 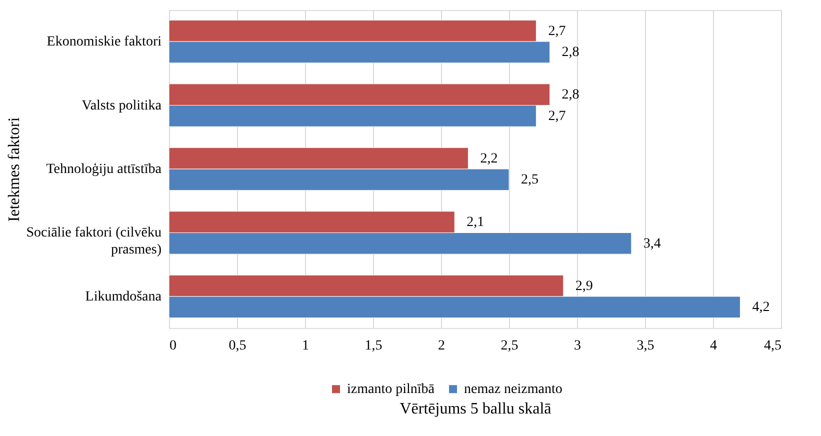 What do you see at coordinates (305, 346) in the screenshot?
I see `x-tick-label: 1` at bounding box center [305, 346].